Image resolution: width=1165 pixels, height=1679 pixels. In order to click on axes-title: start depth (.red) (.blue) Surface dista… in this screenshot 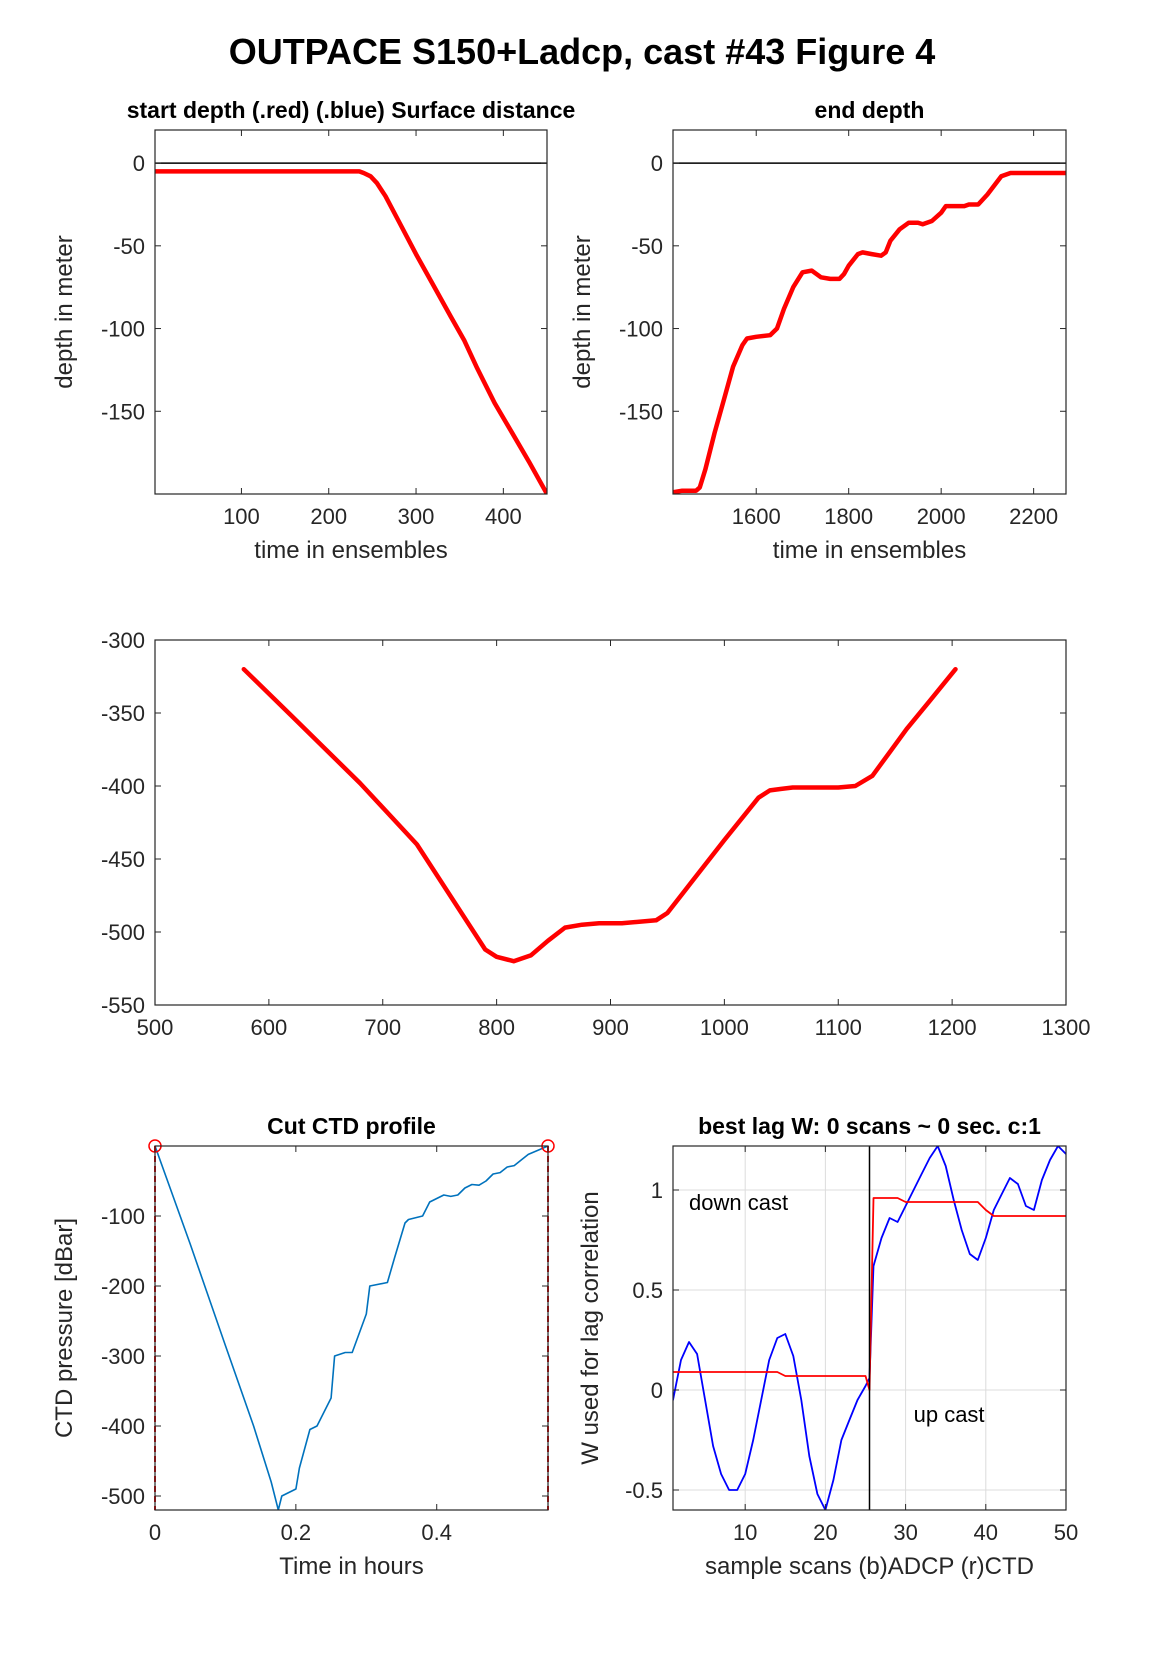, I will do `click(351, 110)`.